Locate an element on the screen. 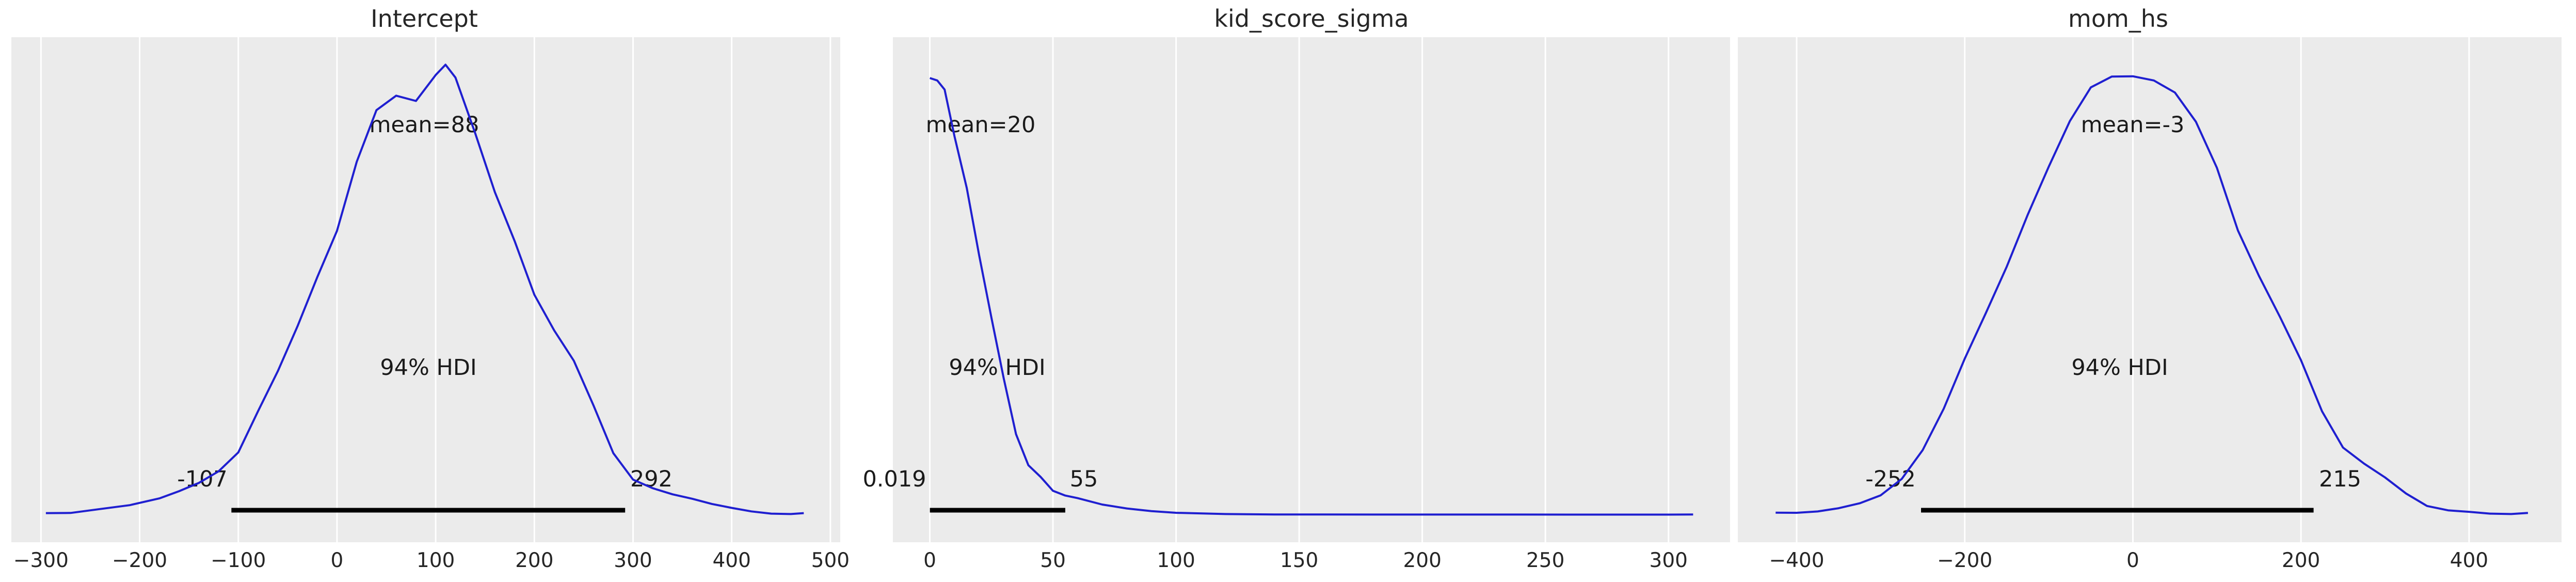  hdi-low-label: 0.019 is located at coordinates (894, 479).